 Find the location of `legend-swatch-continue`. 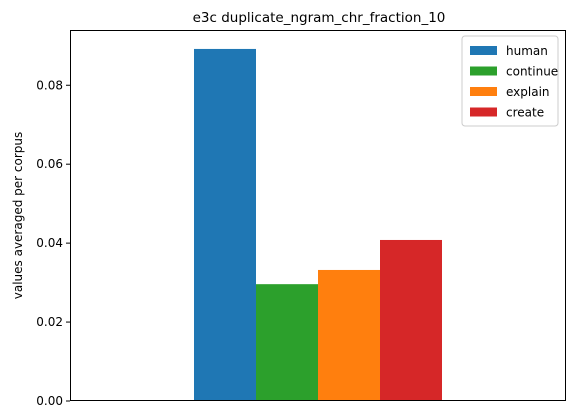

legend-swatch-continue is located at coordinates (483, 71).